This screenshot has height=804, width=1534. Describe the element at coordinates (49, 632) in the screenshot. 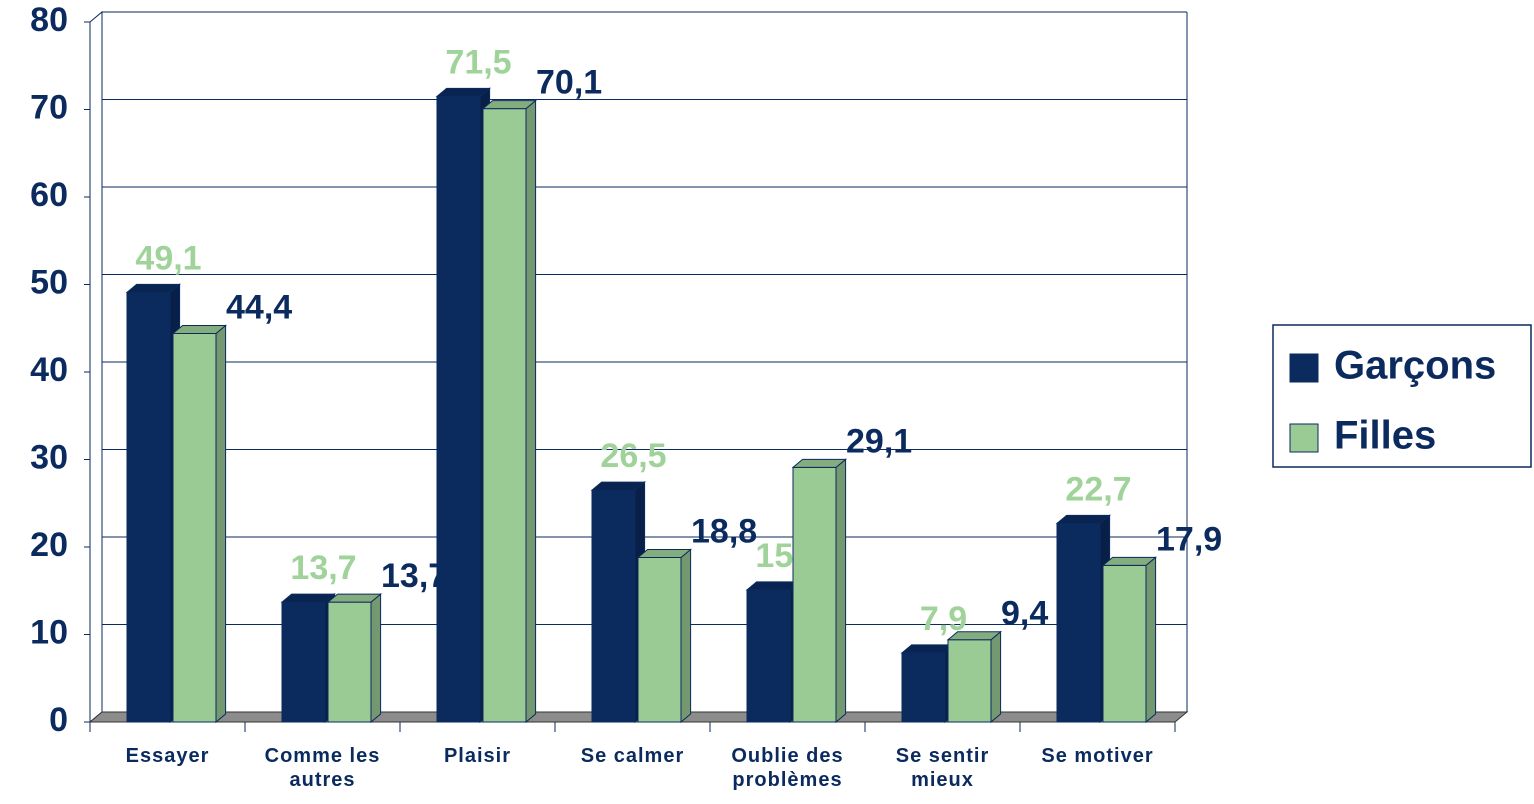

I see `y-tick-label: 10` at that location.